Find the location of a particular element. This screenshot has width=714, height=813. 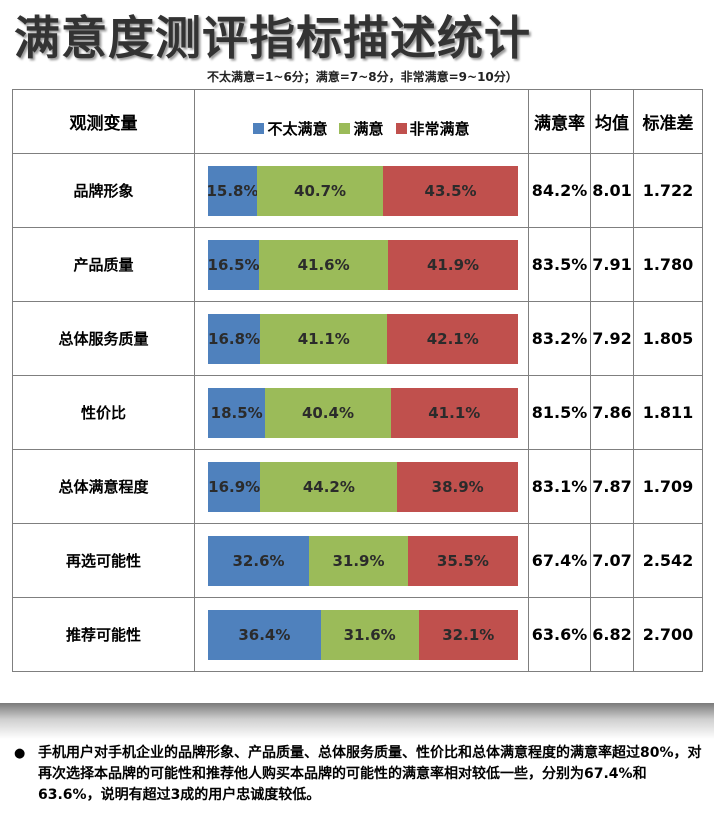

bar-segment: 38.9% is located at coordinates (457, 486).